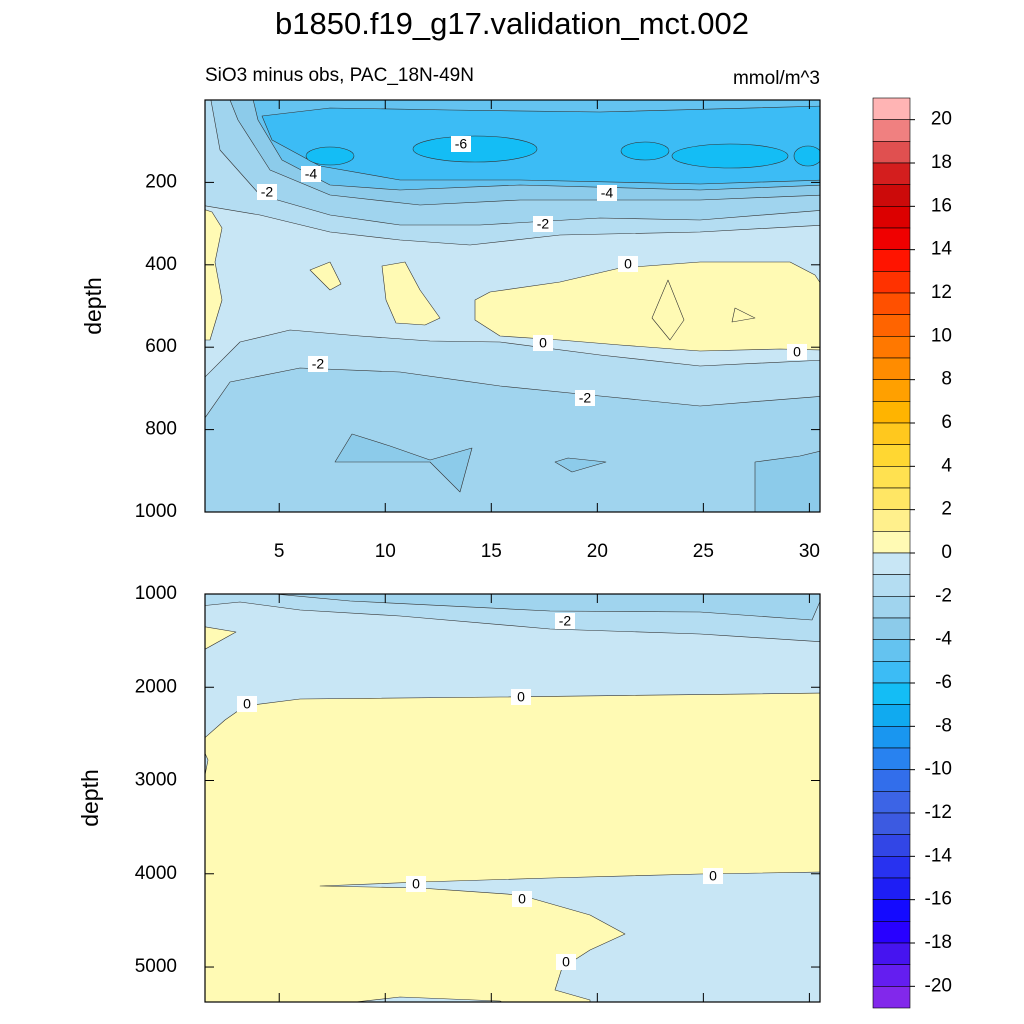  Describe the element at coordinates (809, 551) in the screenshot. I see `x-tick-label: 30` at that location.